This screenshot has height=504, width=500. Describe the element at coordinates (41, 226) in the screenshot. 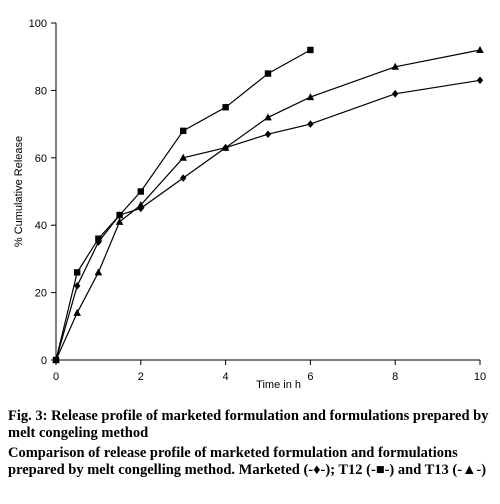

I see `y-tick-label: 40` at that location.